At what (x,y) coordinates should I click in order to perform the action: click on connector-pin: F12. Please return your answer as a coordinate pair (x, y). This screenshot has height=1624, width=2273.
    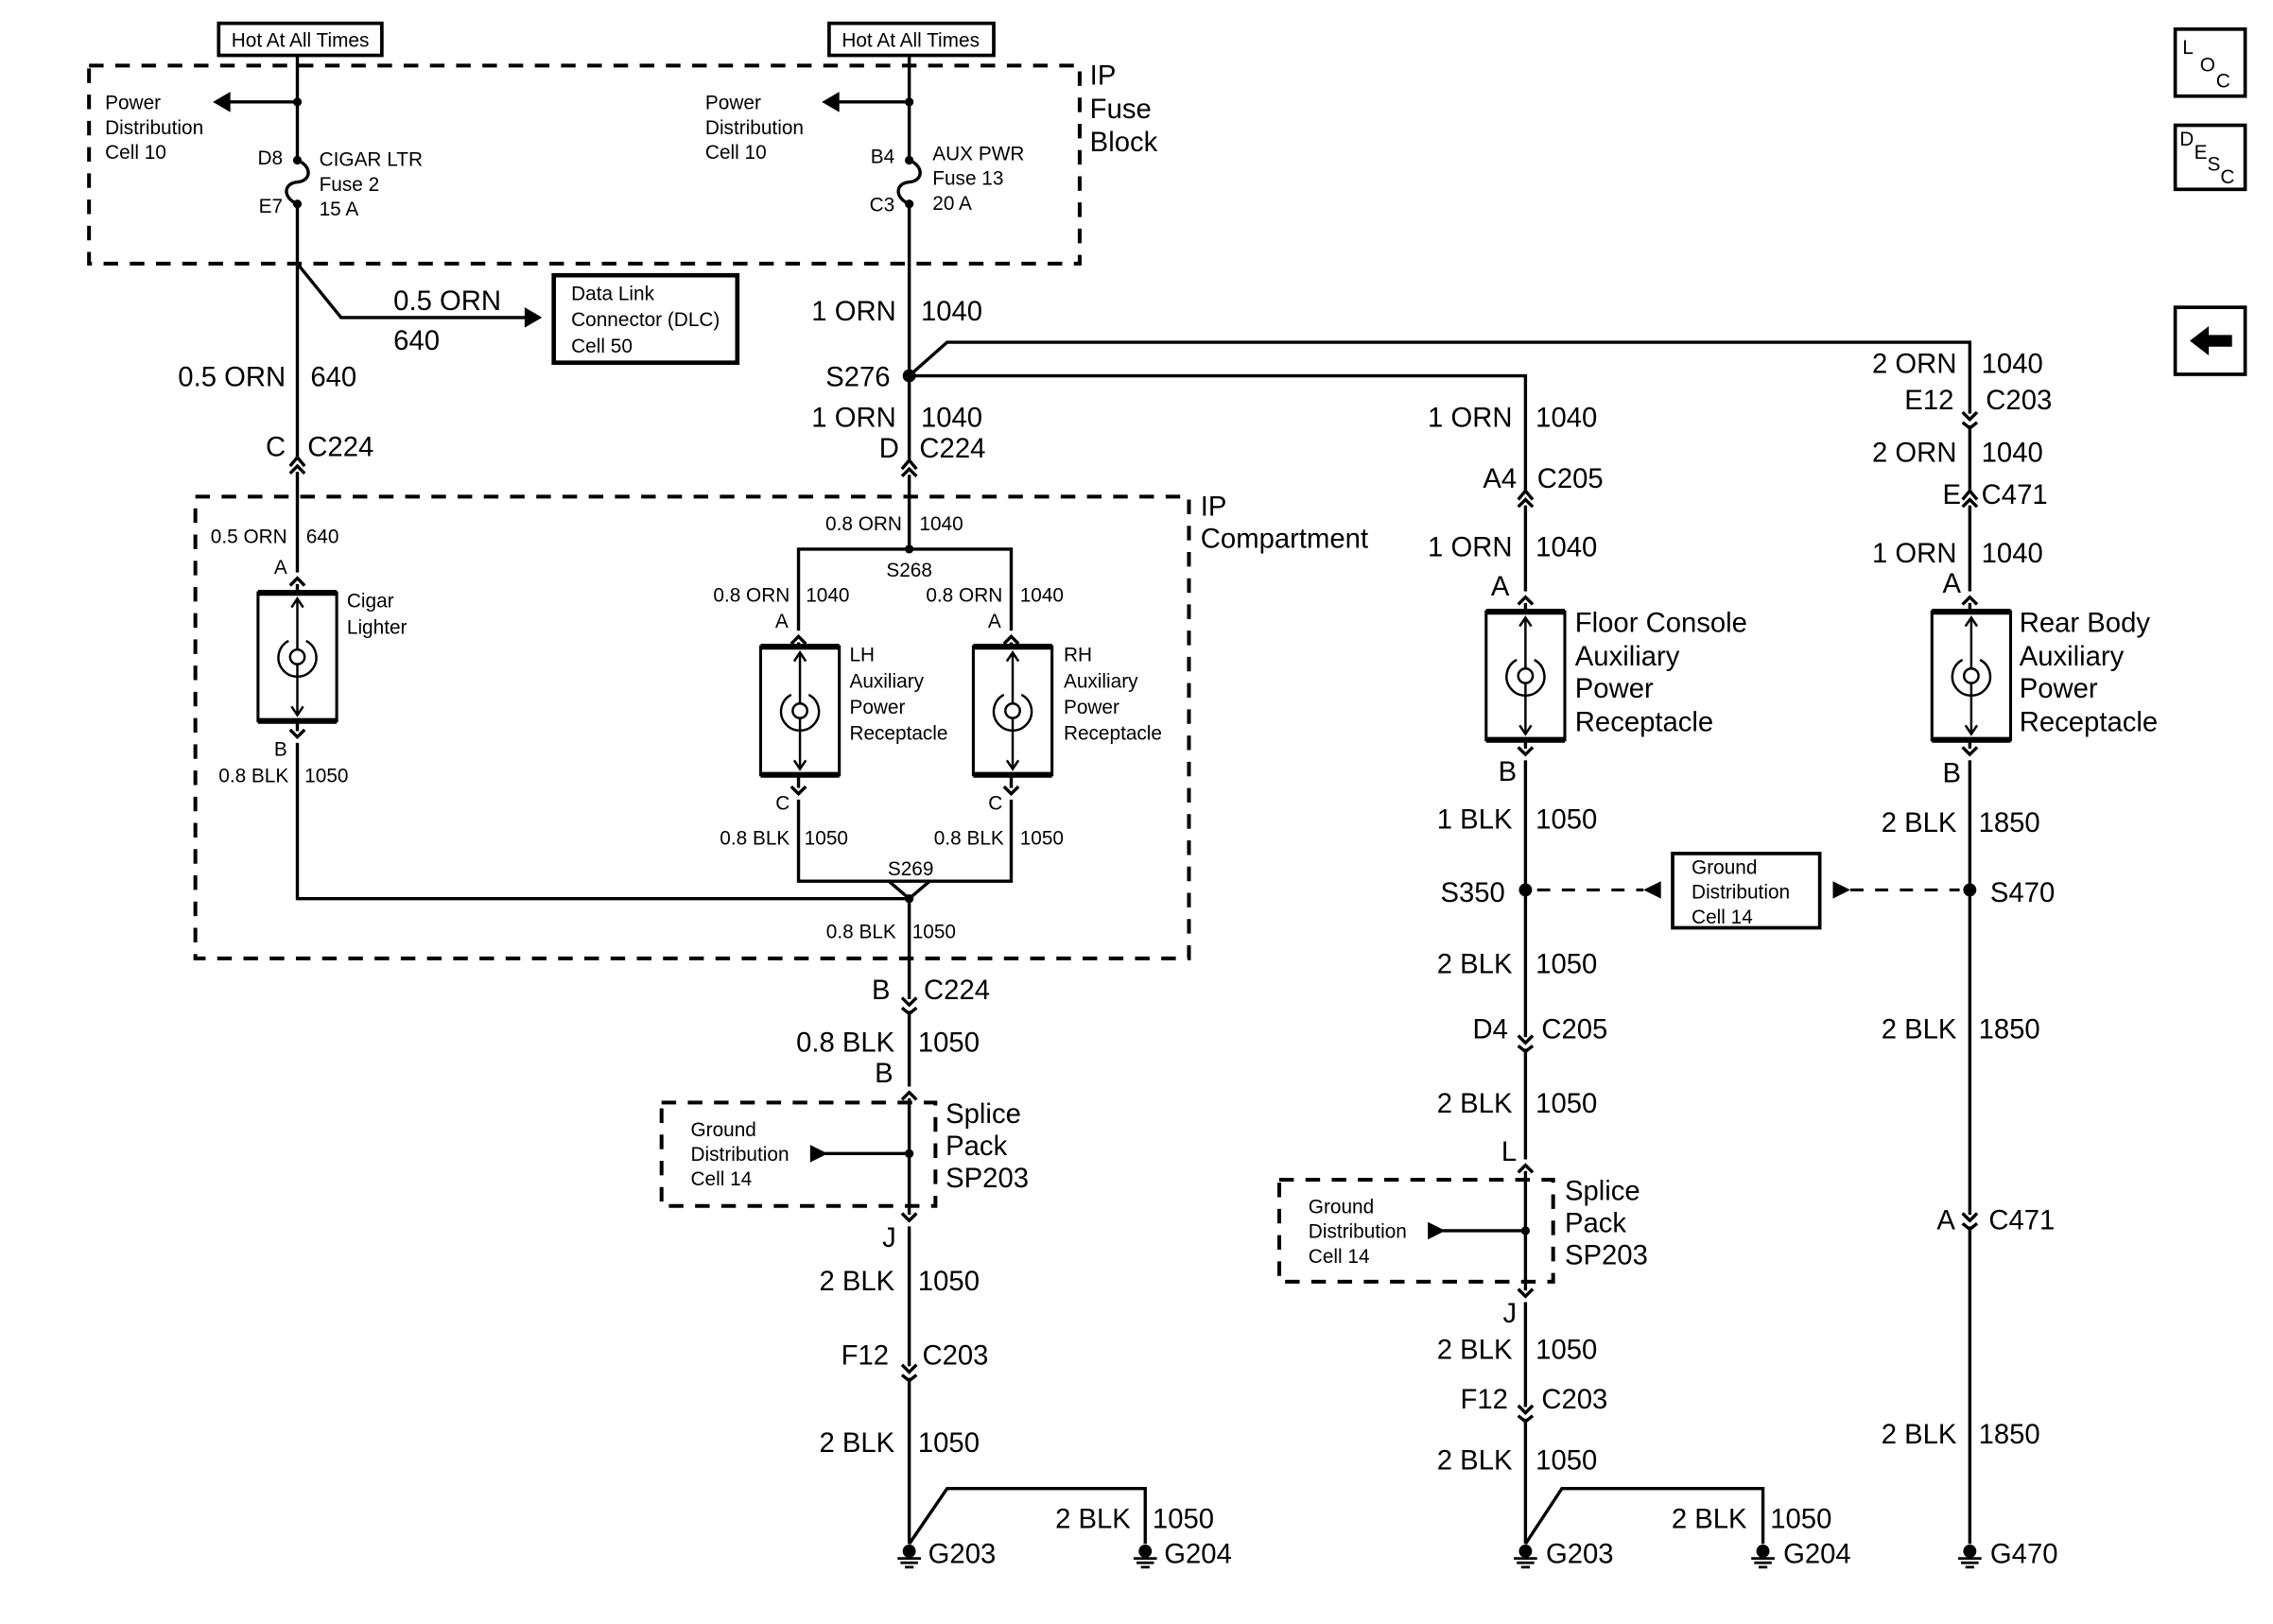
    Looking at the image, I should click on (1483, 1400).